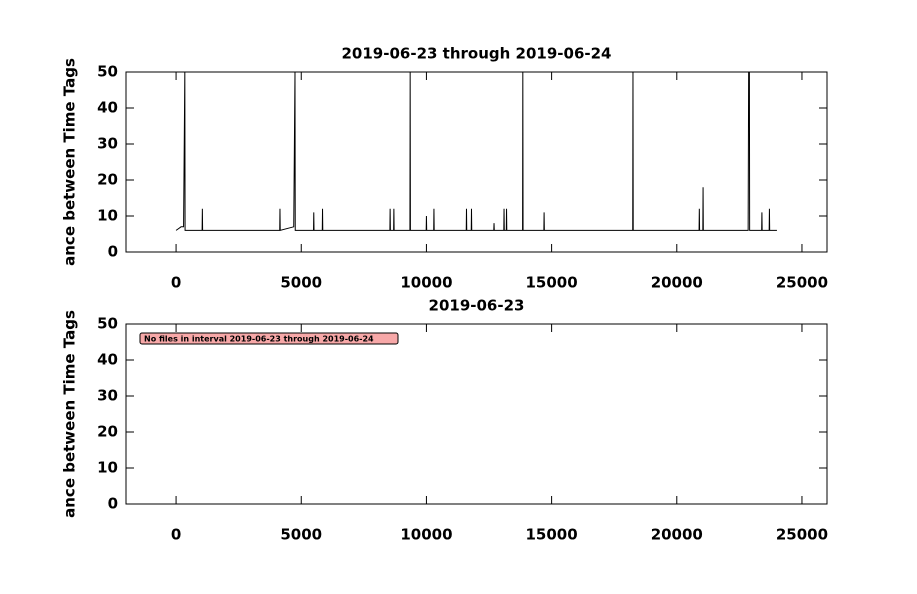 This screenshot has height=594, width=917. What do you see at coordinates (477, 306) in the screenshot?
I see `chart-title: 2019-06-23` at bounding box center [477, 306].